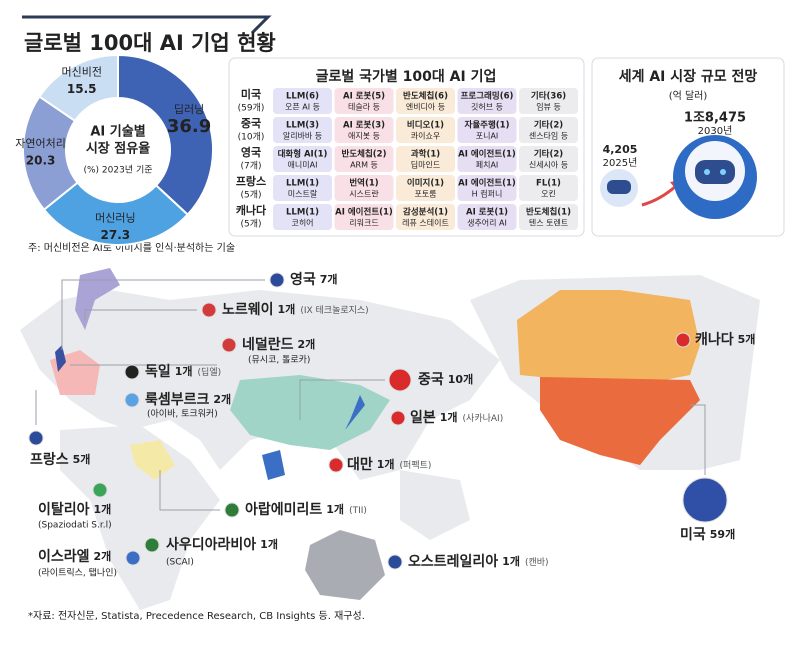 This screenshot has width=800, height=655. What do you see at coordinates (620, 163) in the screenshot?
I see `market-year: 2025년` at bounding box center [620, 163].